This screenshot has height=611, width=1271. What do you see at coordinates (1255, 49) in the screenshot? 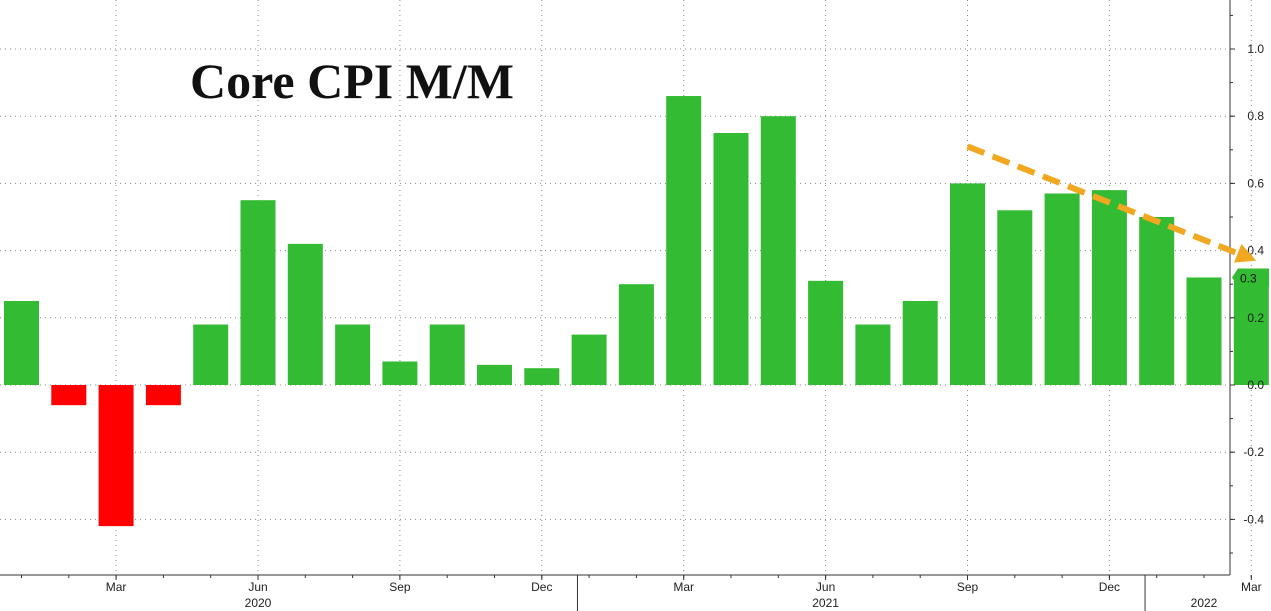
I see `y-tick-label: 1.0` at bounding box center [1255, 49].